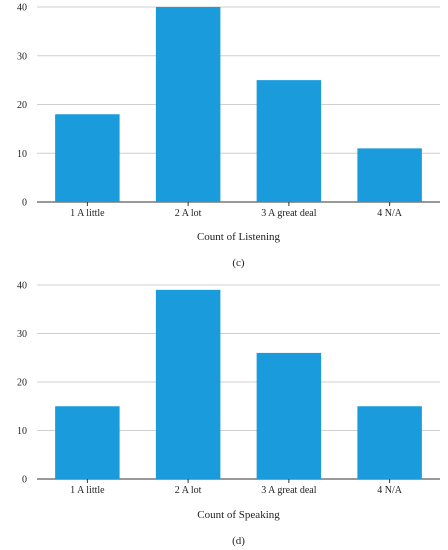 The width and height of the screenshot is (448, 550). Describe the element at coordinates (238, 263) in the screenshot. I see `panel-label: (c)` at that location.